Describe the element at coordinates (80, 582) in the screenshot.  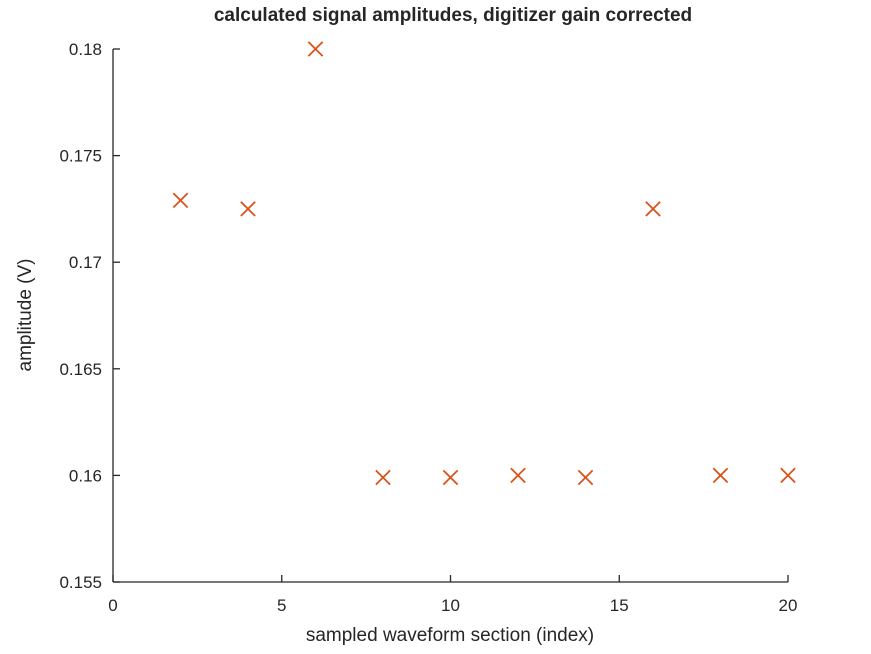
I see `y-tick-label: 0.155` at that location.